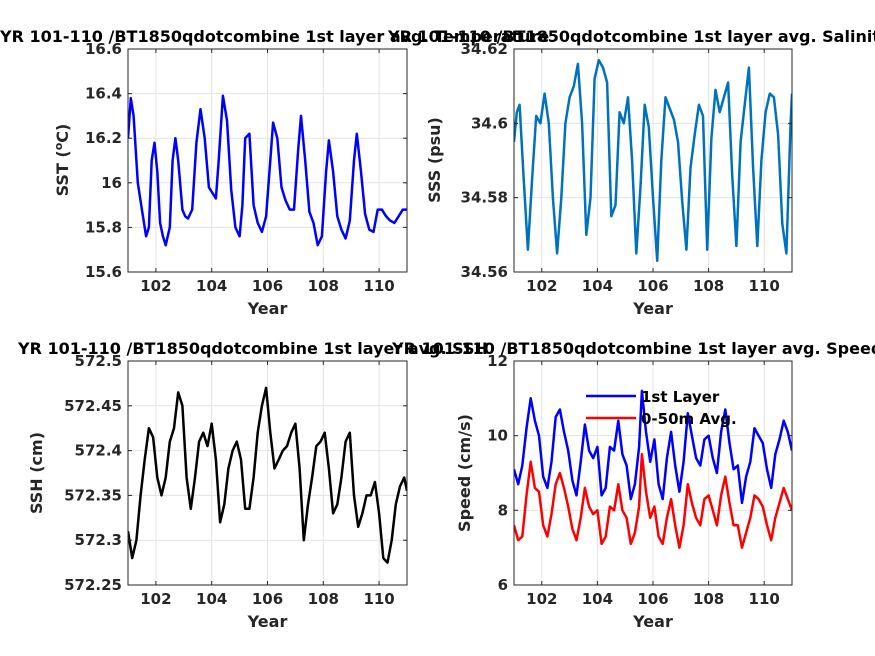 This screenshot has width=875, height=656. Describe the element at coordinates (497, 361) in the screenshot. I see `y-tick-label: 12` at that location.